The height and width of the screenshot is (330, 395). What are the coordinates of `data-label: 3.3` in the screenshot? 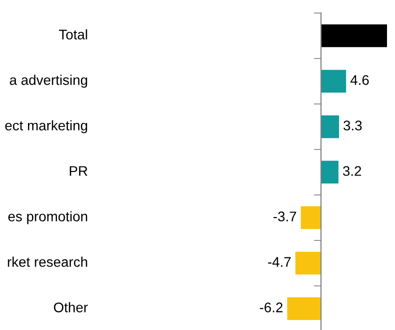 It's located at (353, 125).